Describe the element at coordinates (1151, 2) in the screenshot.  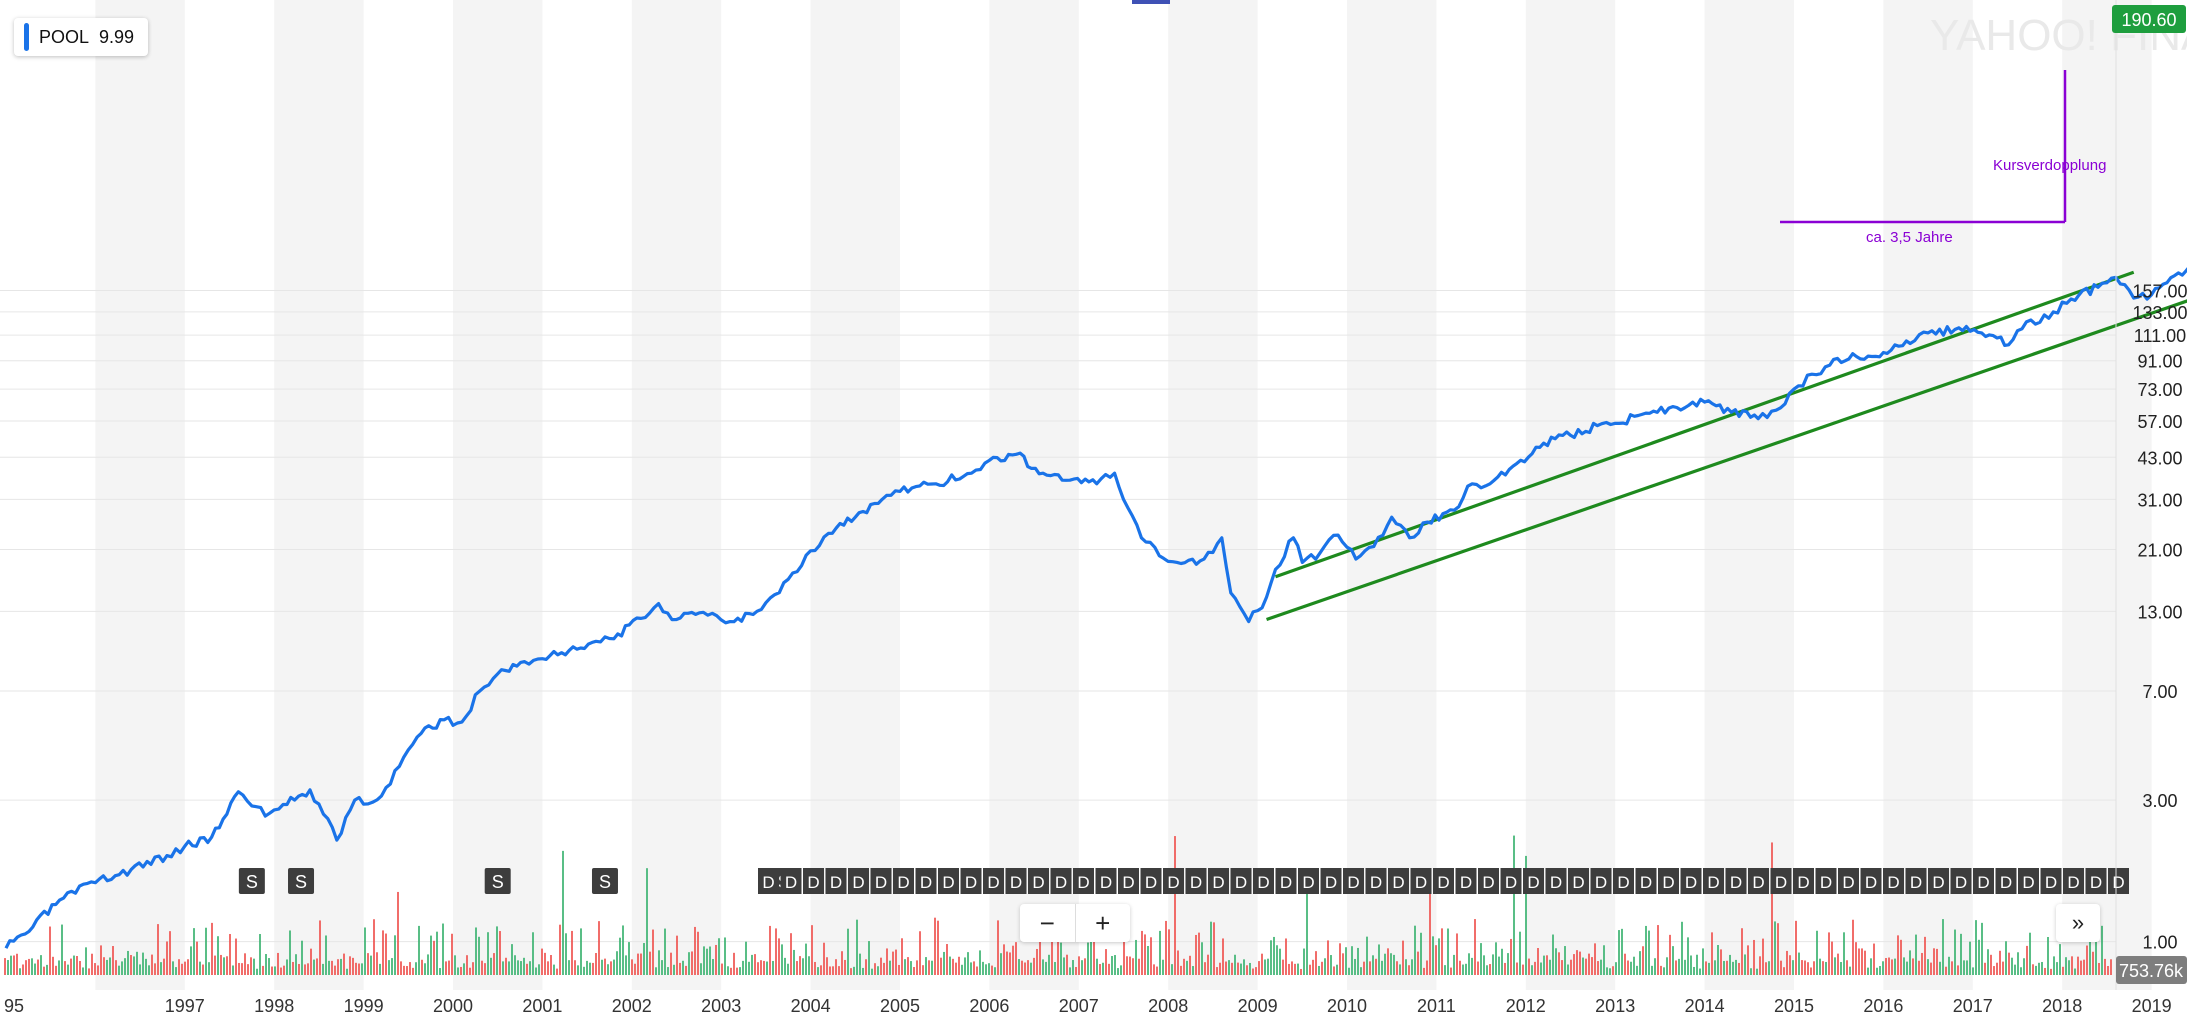
I see `top-indicator-tab` at that location.